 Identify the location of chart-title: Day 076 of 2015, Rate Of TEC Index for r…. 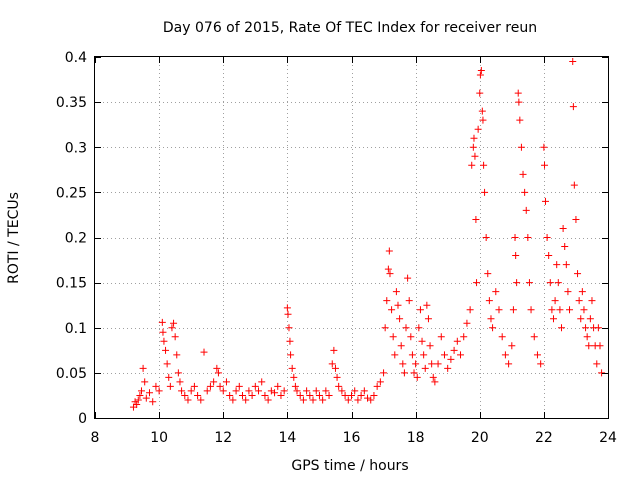
(350, 28).